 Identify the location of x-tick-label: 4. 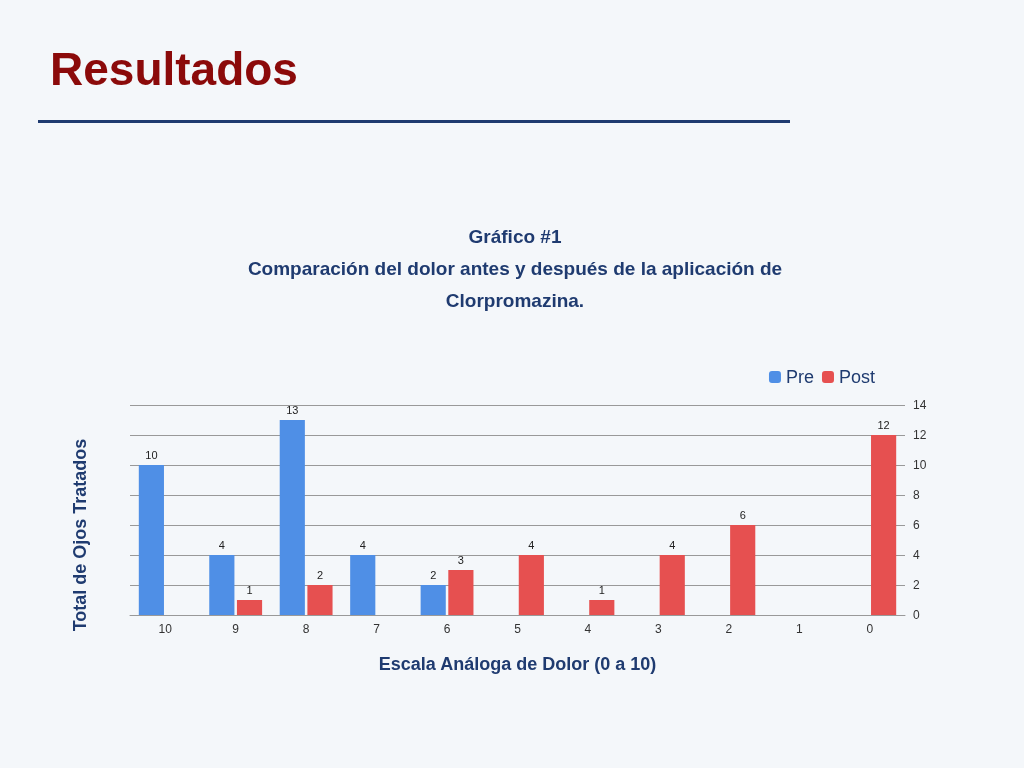
(588, 629).